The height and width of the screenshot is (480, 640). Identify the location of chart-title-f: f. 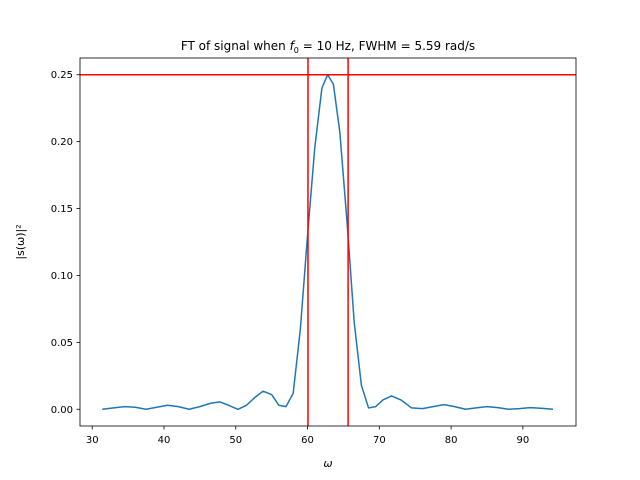
(293, 46).